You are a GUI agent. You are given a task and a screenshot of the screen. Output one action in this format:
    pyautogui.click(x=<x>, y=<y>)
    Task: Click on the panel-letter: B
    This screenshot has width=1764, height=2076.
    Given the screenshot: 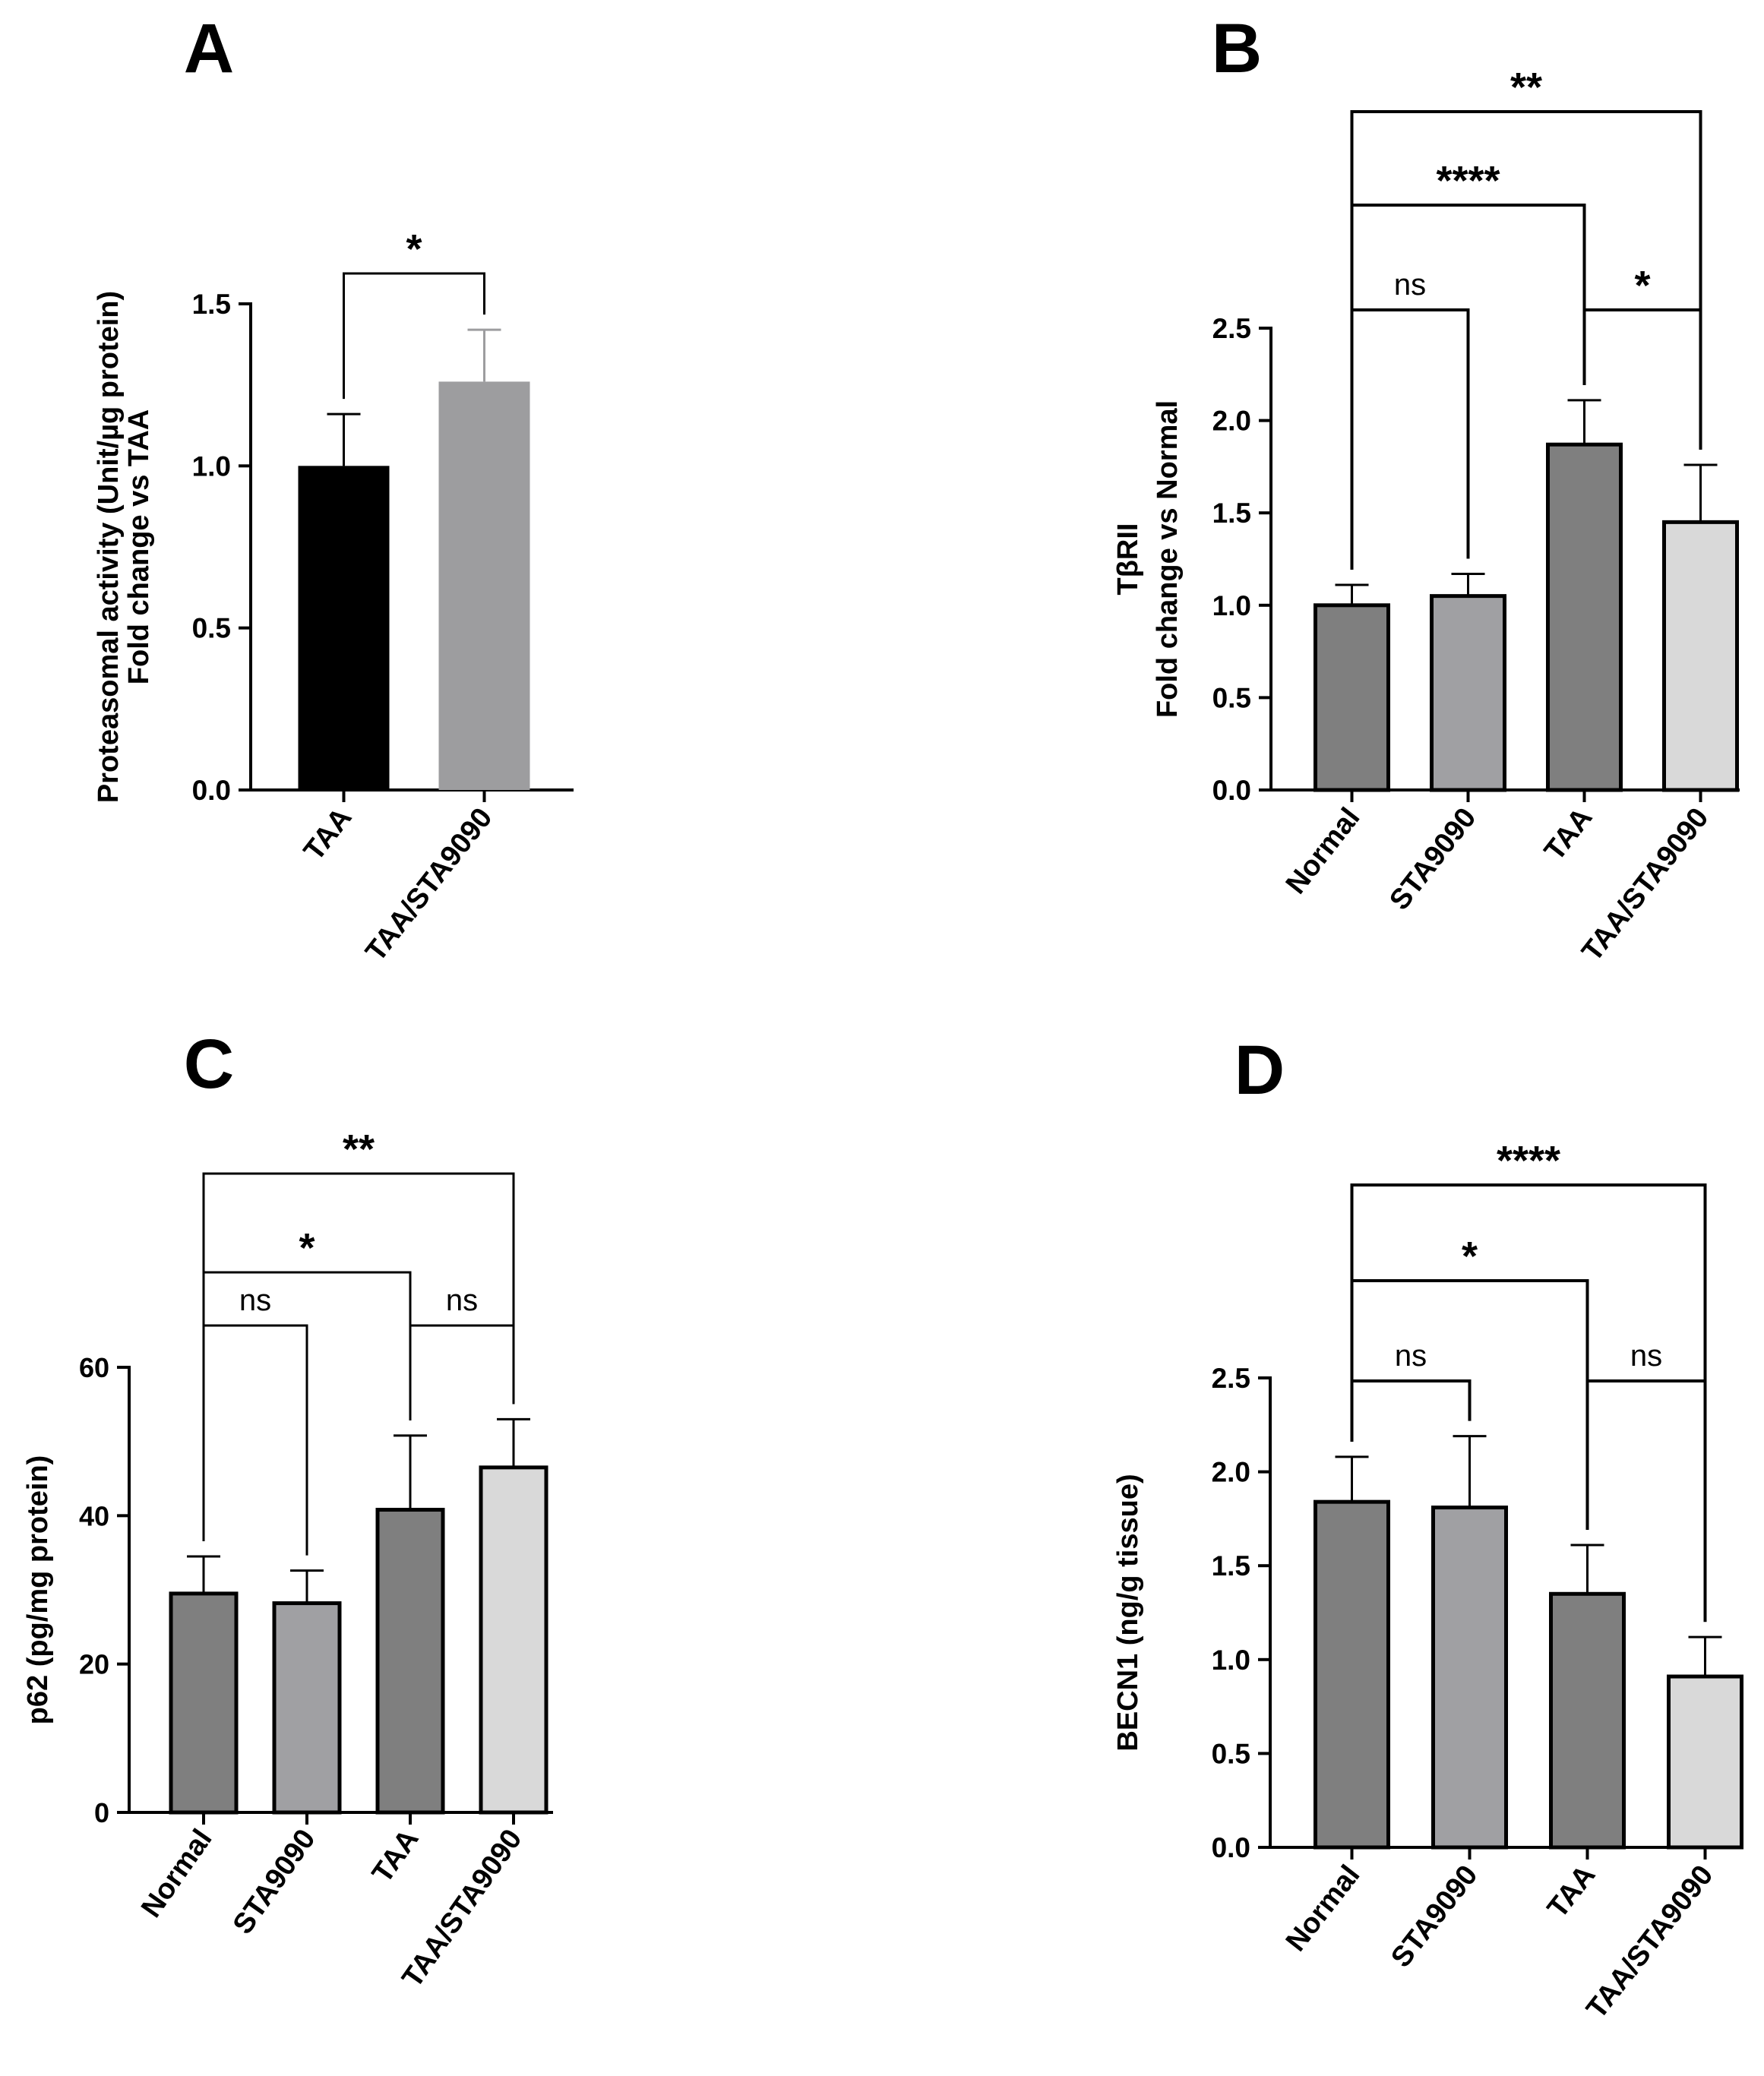 What is the action you would take?
    pyautogui.click(x=1237, y=49)
    